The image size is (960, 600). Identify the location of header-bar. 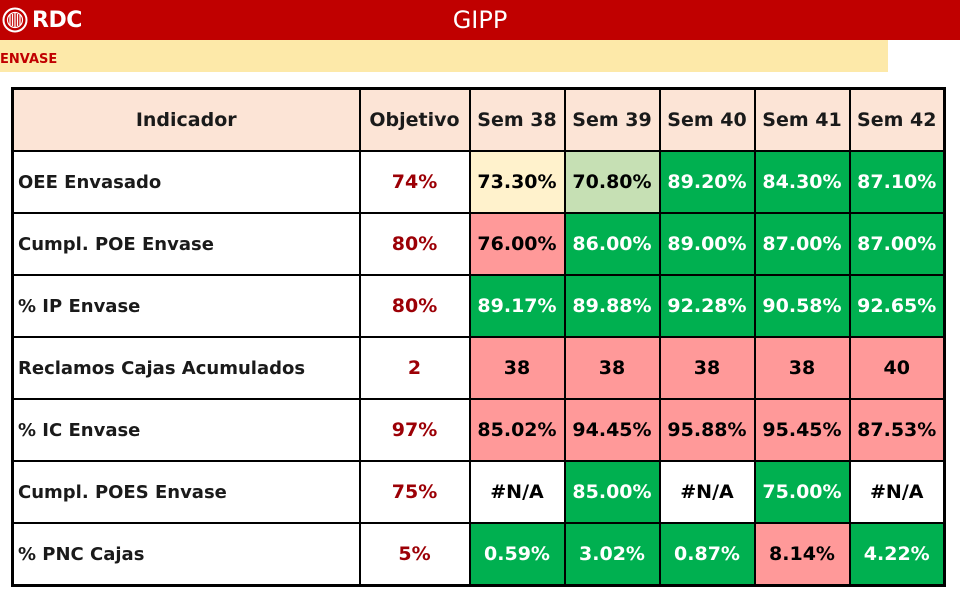
(480, 20).